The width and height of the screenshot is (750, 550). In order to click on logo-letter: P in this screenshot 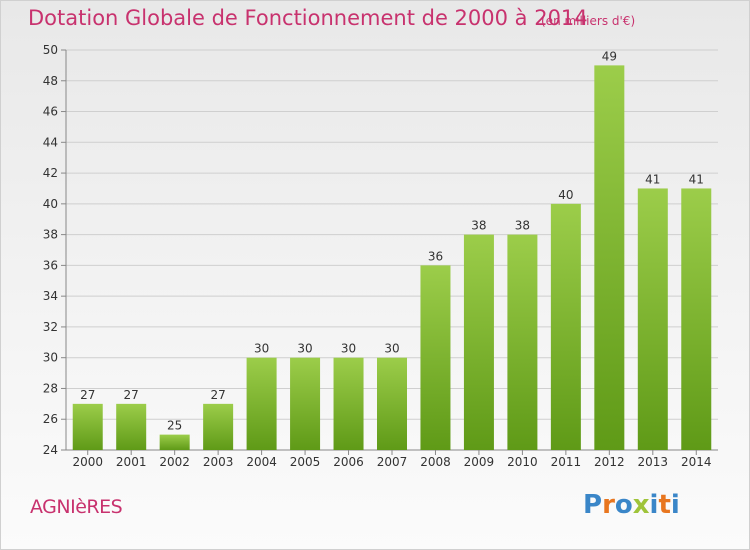, I will do `click(593, 505)`.